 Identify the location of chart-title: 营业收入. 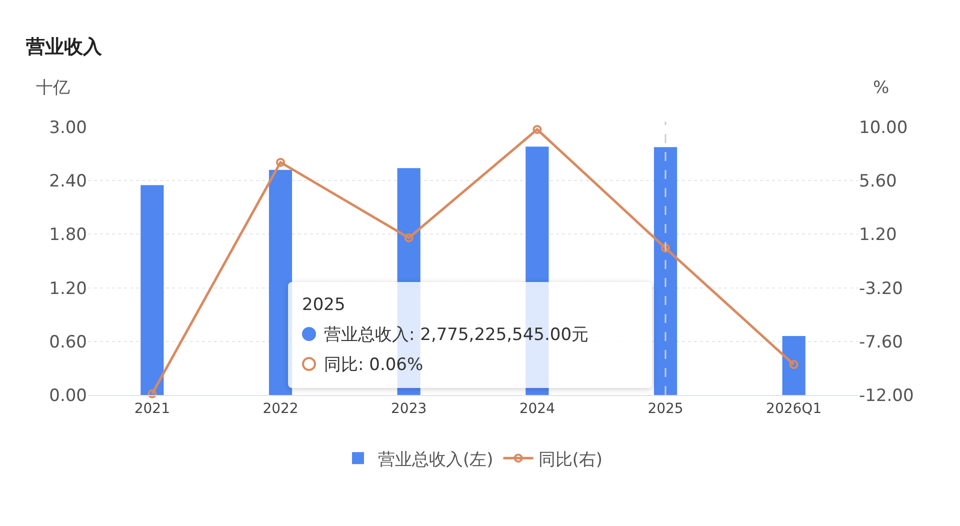
(63, 47).